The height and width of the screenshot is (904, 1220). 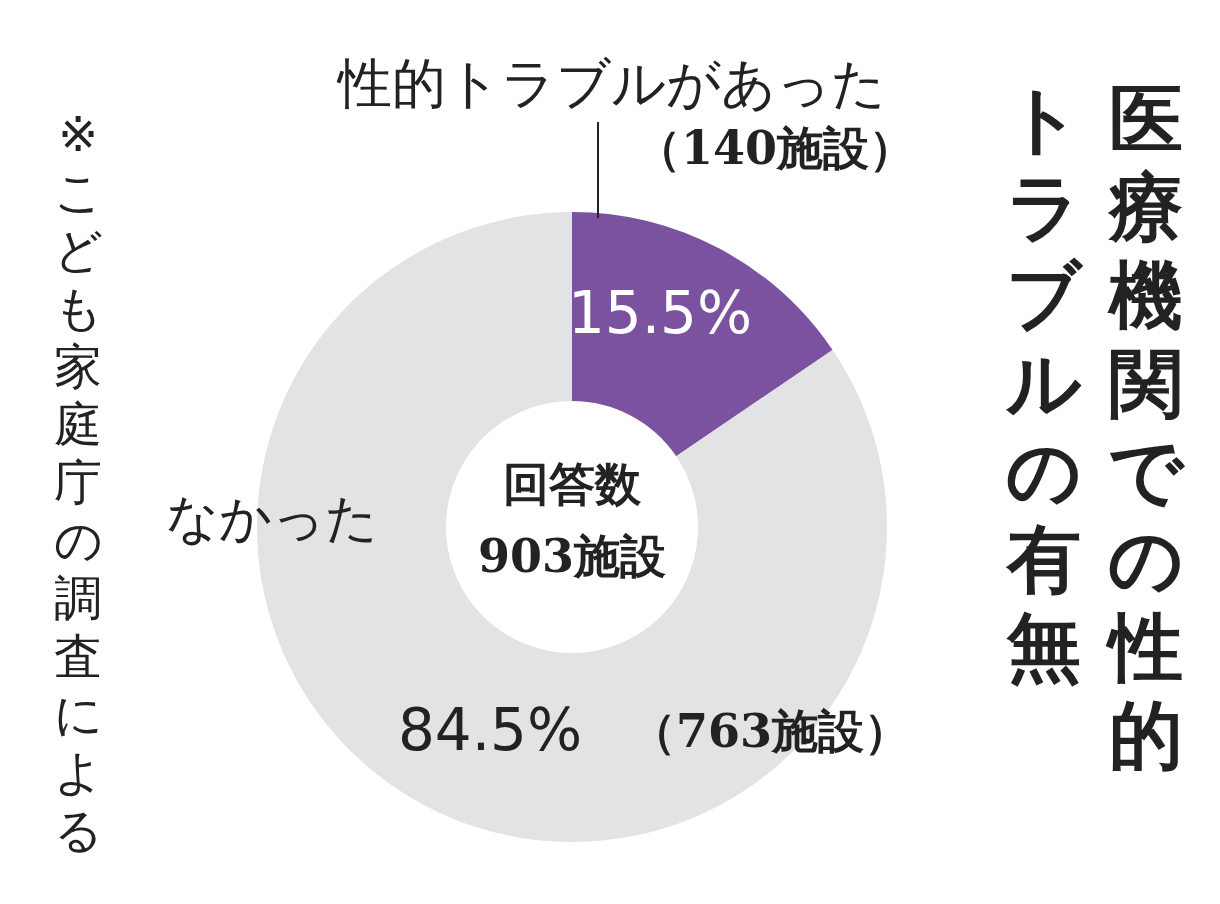 What do you see at coordinates (78, 482) in the screenshot?
I see `text: ※こども家庭庁の調査による` at bounding box center [78, 482].